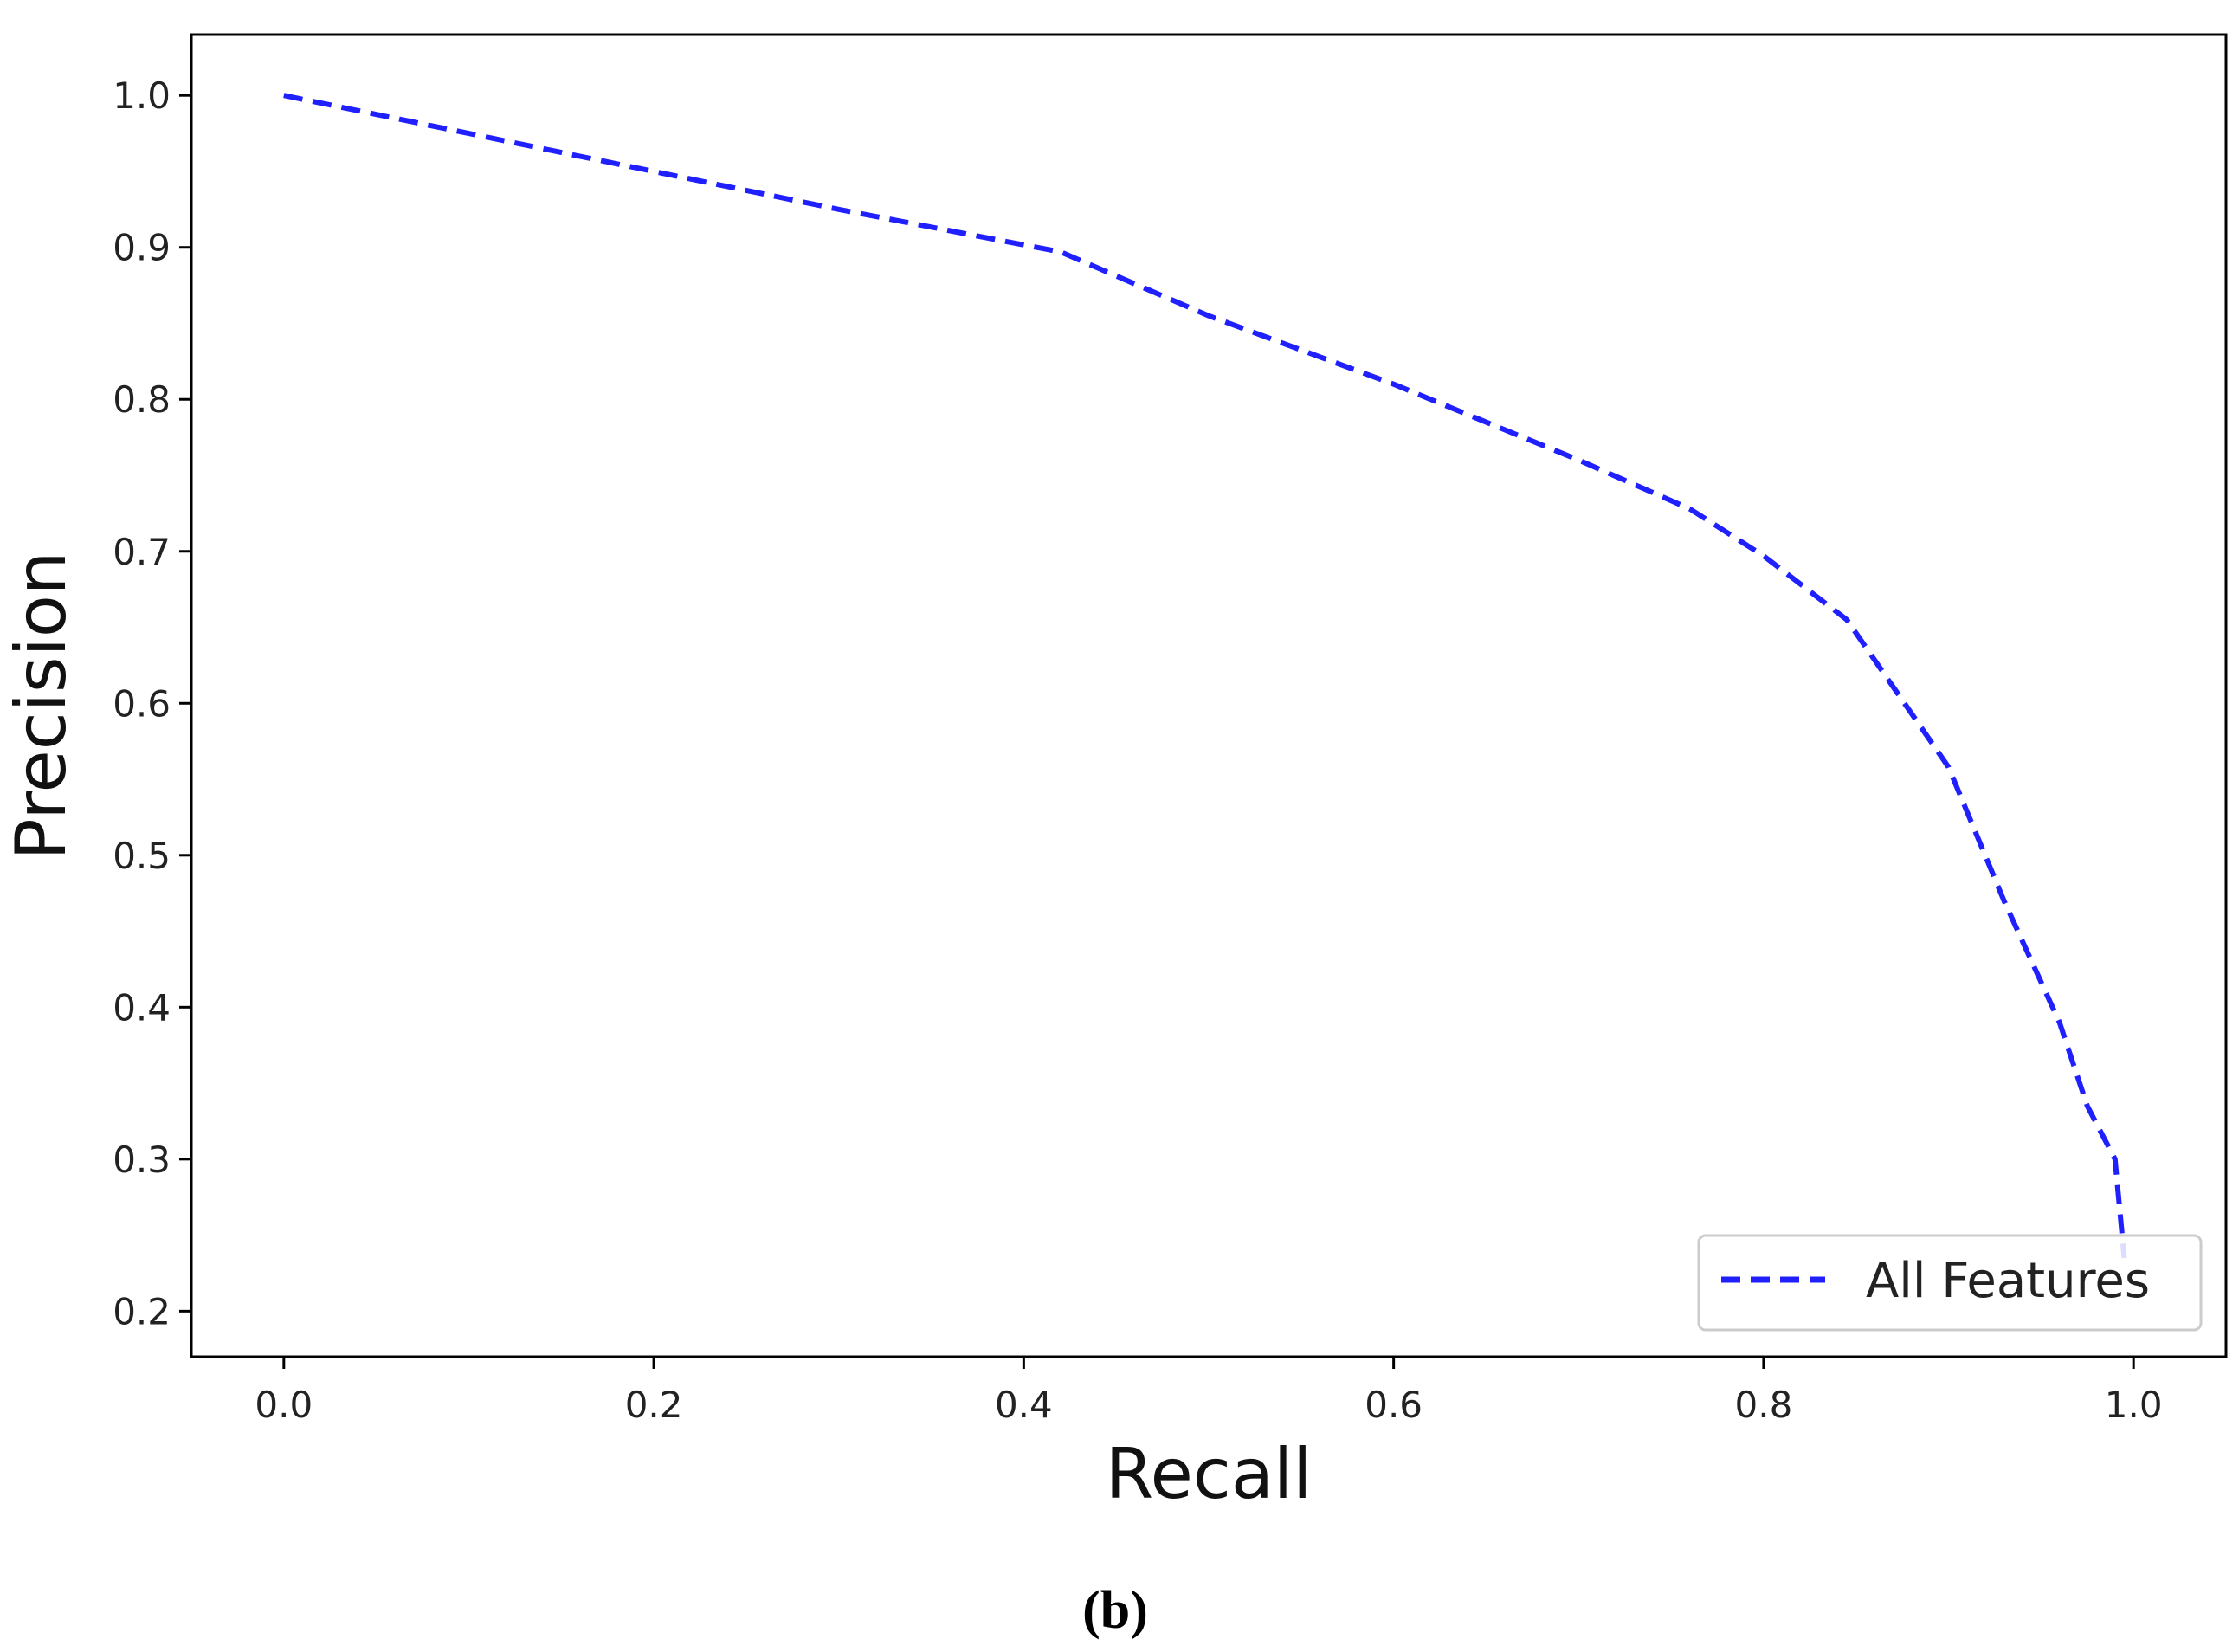  I want to click on x-tick-label: 0.8, so click(1764, 1405).